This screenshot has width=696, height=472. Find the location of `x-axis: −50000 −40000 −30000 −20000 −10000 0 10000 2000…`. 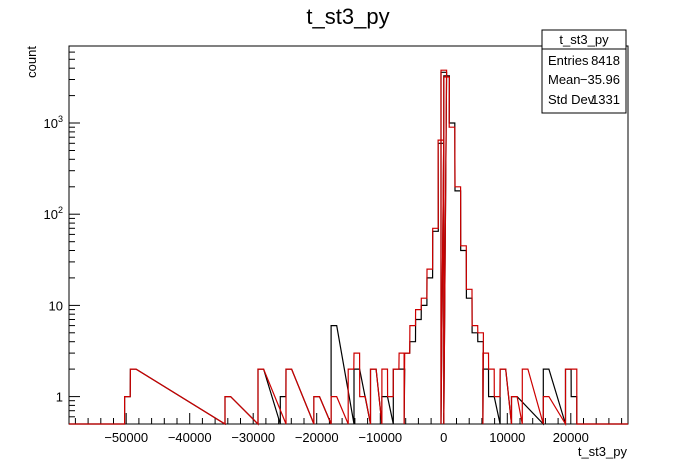

x-axis: −50000 −40000 −30000 −20000 −10000 0 10000 2000… is located at coordinates (348, 429).